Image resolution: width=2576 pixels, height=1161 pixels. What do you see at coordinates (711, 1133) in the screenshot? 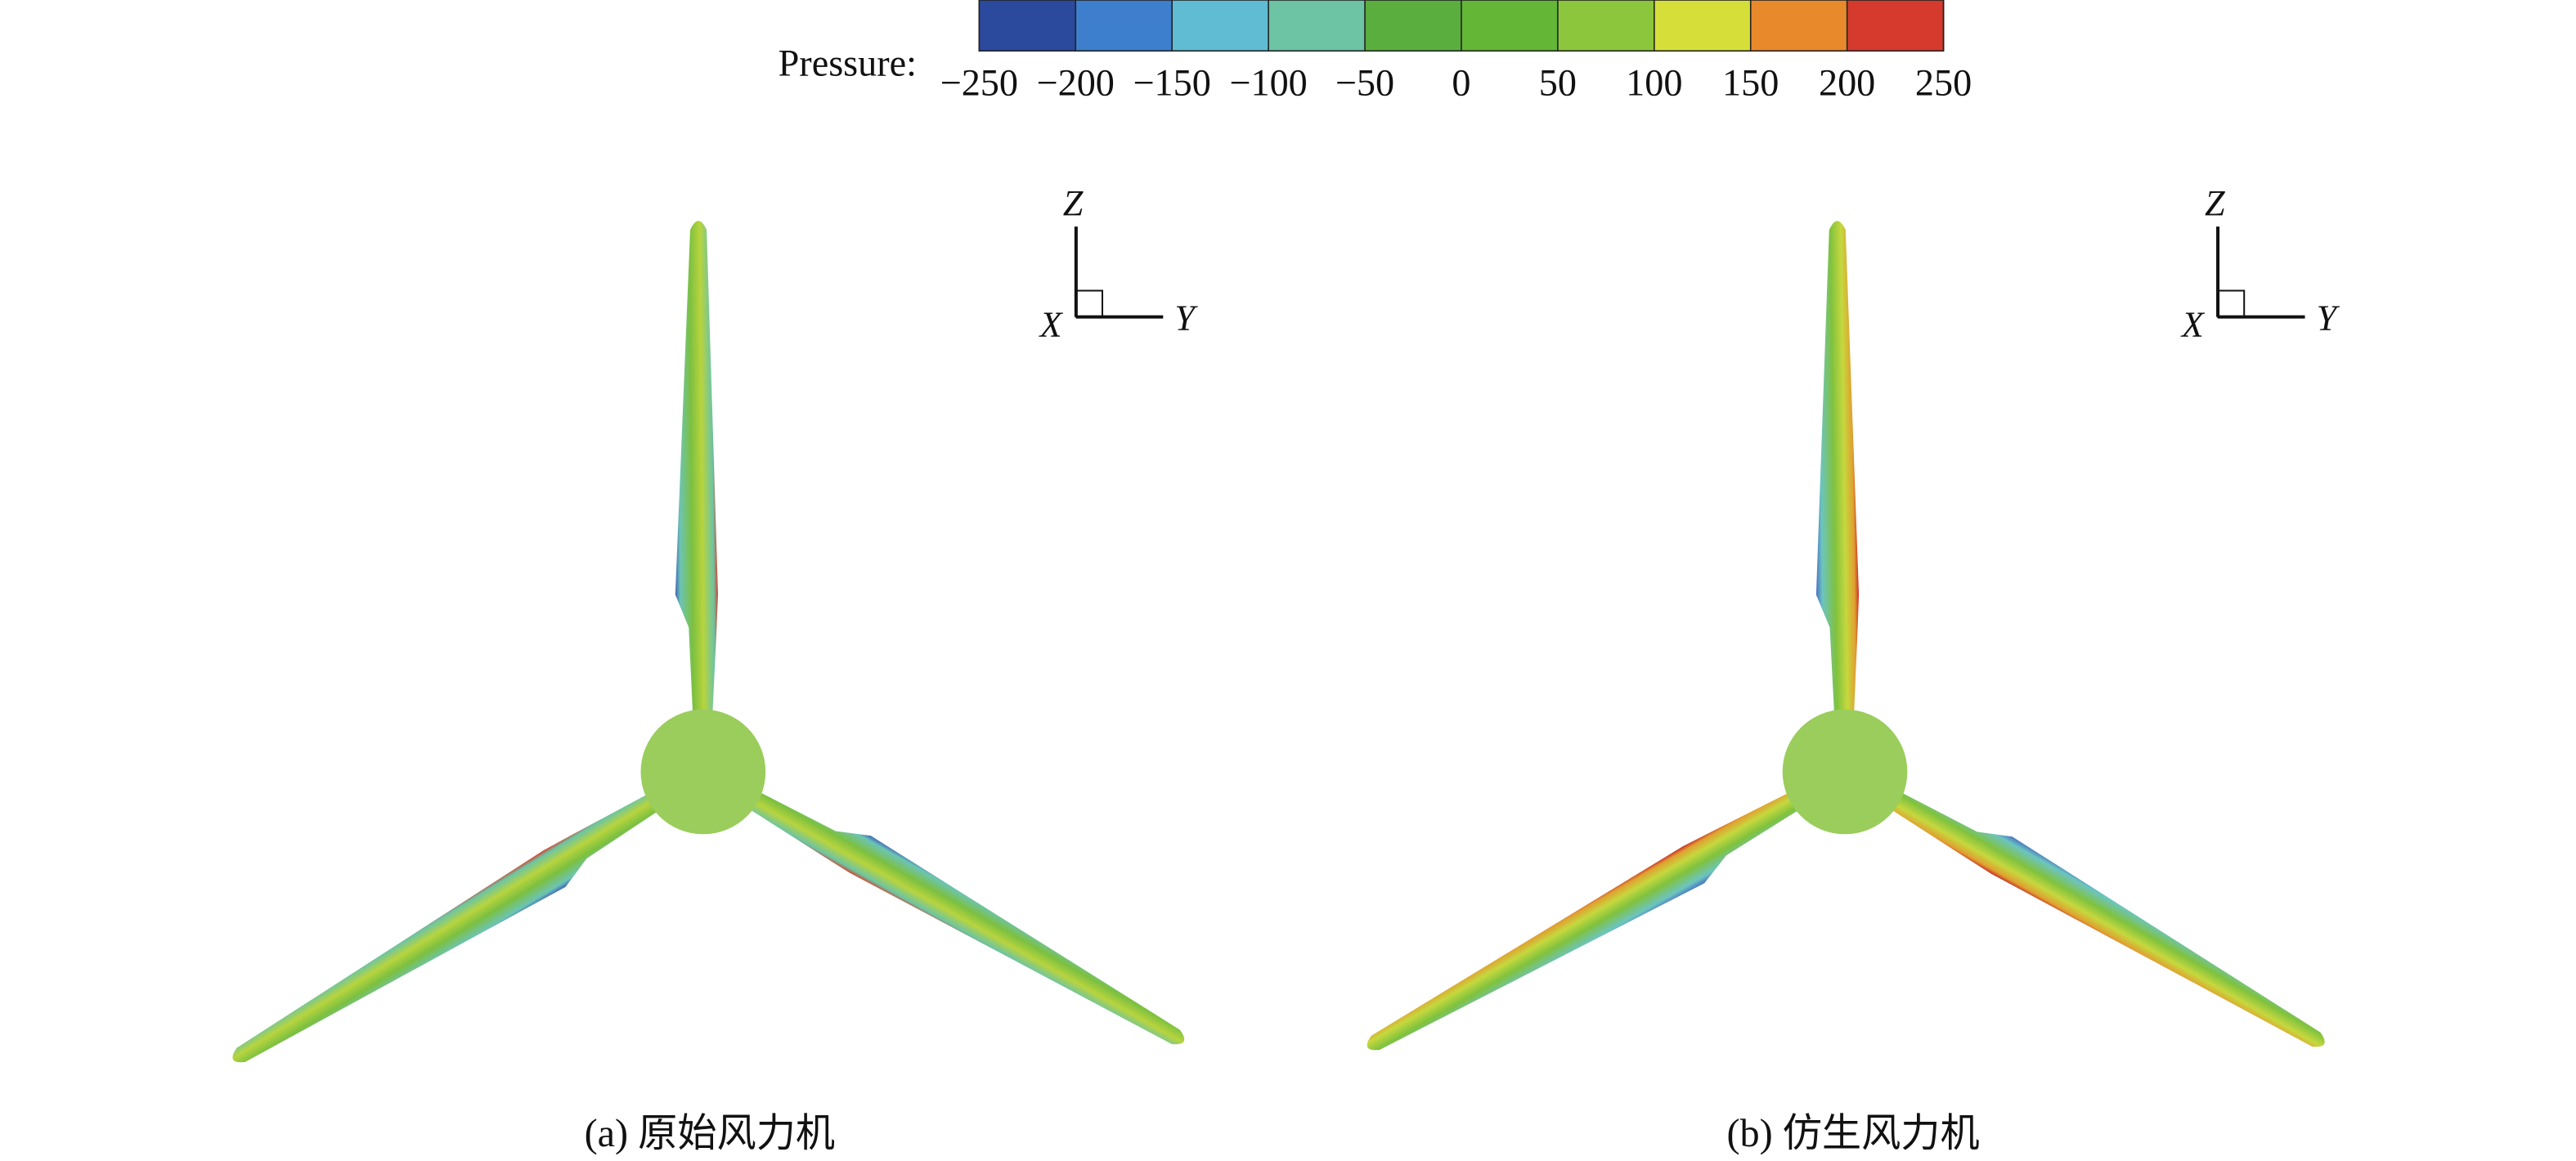
I see `caption: (a) 原始风力机` at bounding box center [711, 1133].